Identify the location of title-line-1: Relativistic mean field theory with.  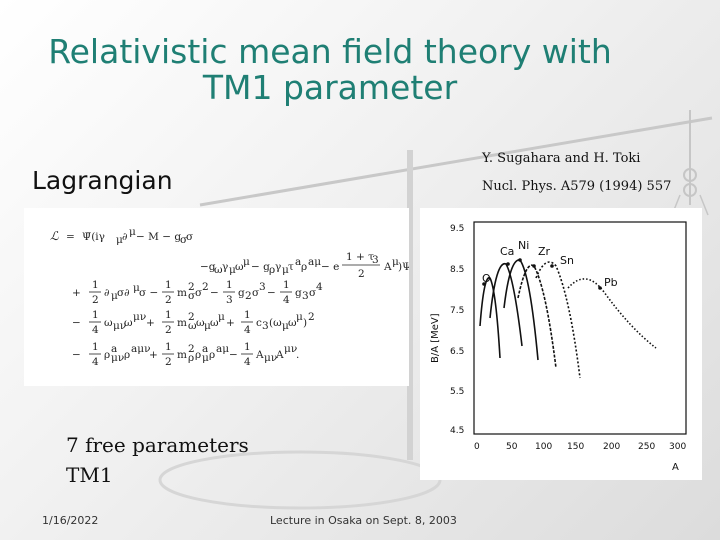
(330, 51).